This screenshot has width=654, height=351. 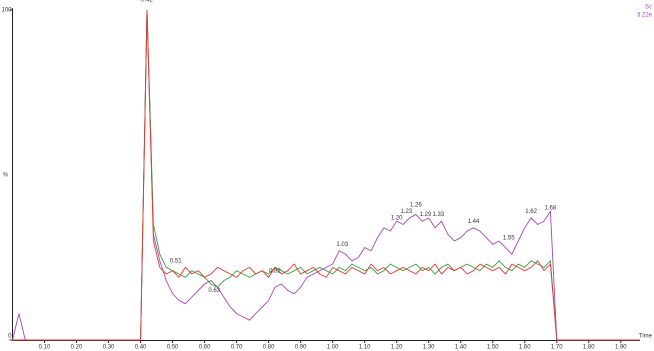 I want to click on peak-label: 0.82, so click(x=275, y=271).